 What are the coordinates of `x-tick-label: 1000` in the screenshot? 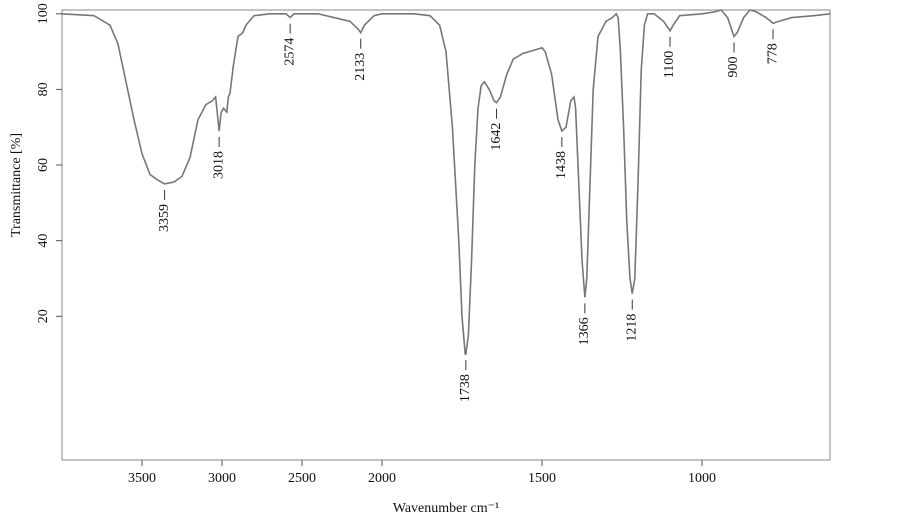 It's located at (702, 478).